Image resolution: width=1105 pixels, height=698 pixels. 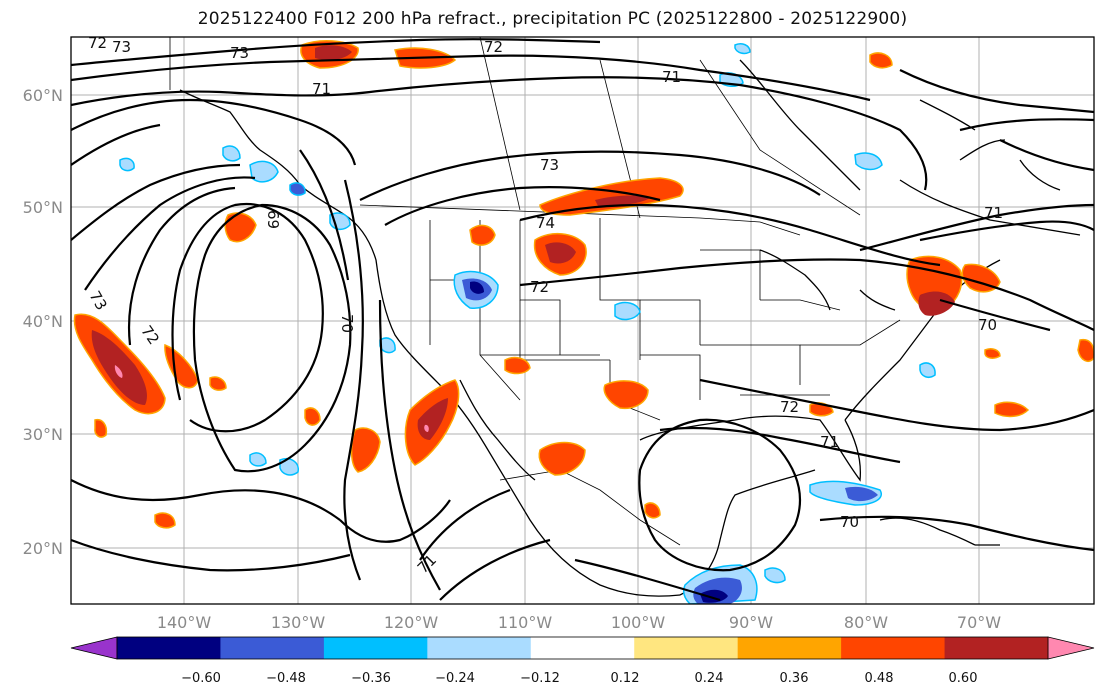 I want to click on colorbar-tick-label: 0.12, so click(x=625, y=678).